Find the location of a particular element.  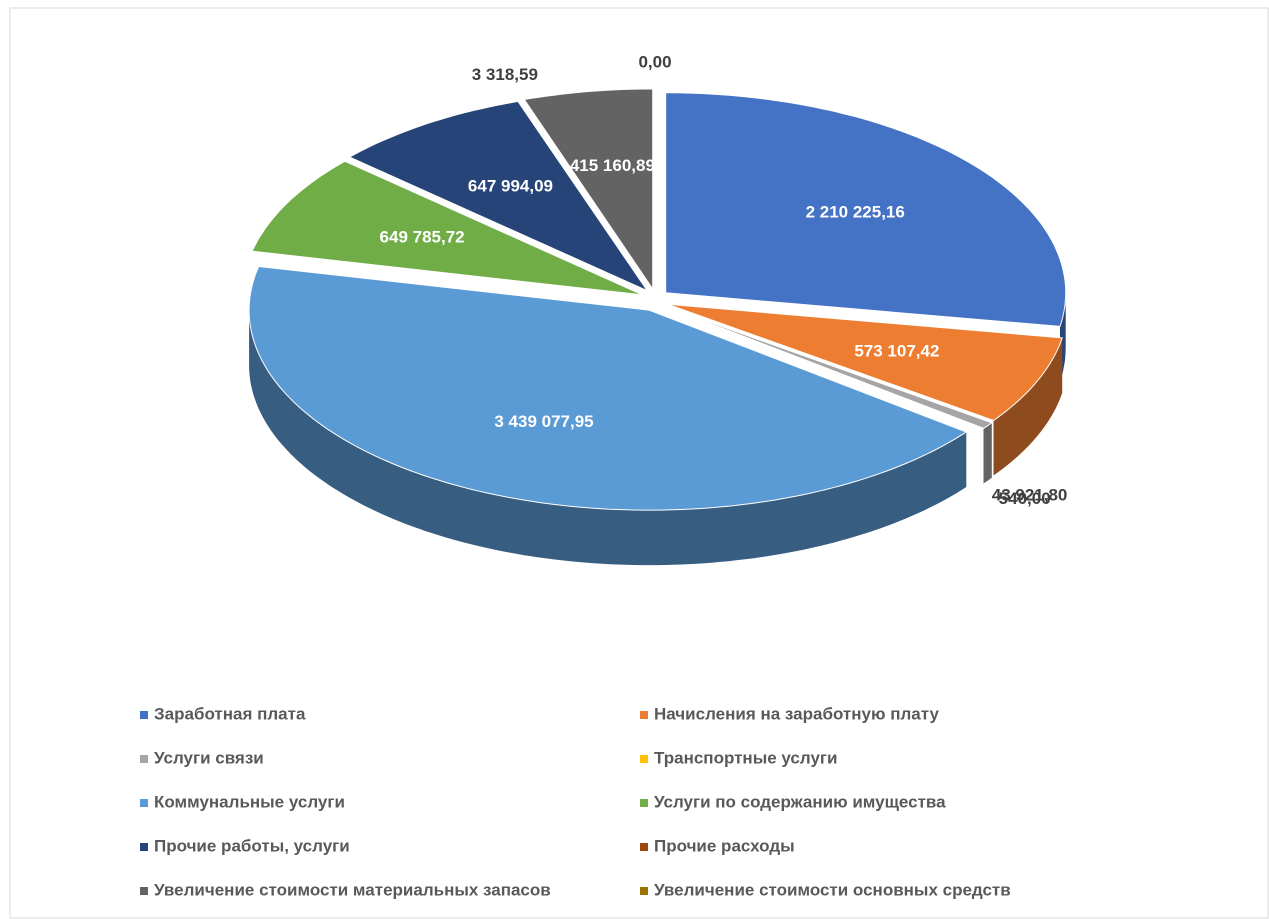

data-label: 573 107,42 is located at coordinates (896, 350).